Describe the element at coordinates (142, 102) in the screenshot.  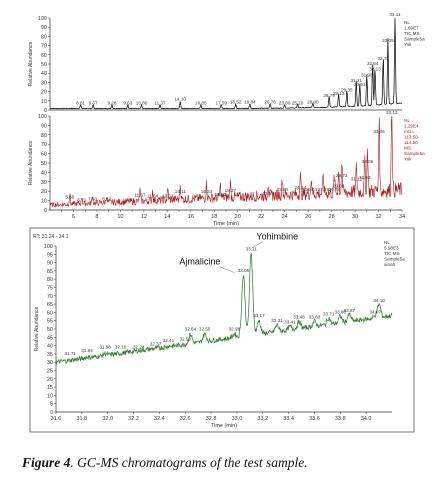
I see `peak-label: 10.80` at that location.